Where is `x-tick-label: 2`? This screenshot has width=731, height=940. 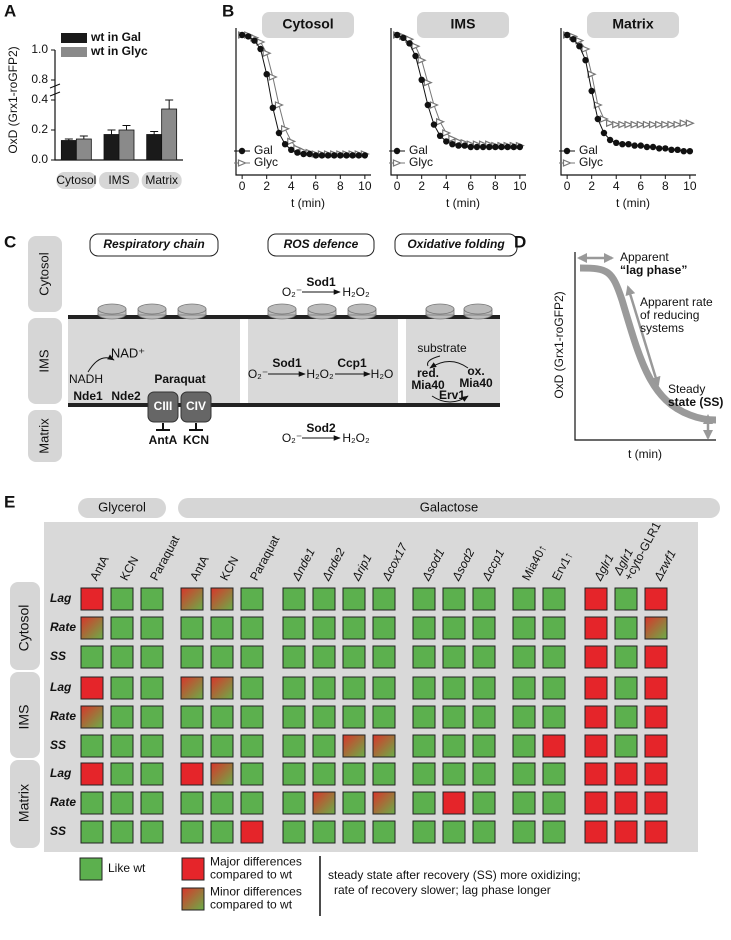 x-tick-label: 2 is located at coordinates (266, 186).